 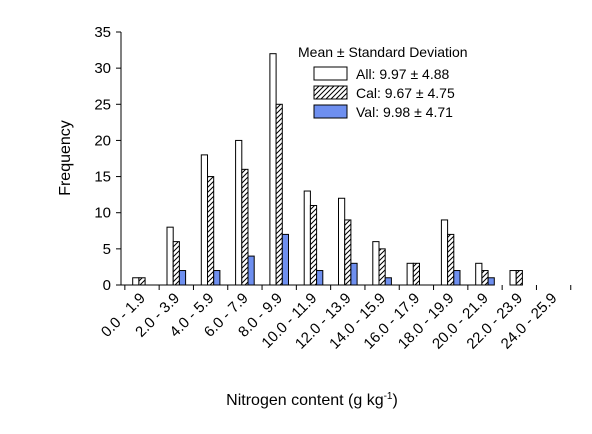 I want to click on legend-label-filled: Val: 9.98 ± 4.71, so click(x=404, y=112).